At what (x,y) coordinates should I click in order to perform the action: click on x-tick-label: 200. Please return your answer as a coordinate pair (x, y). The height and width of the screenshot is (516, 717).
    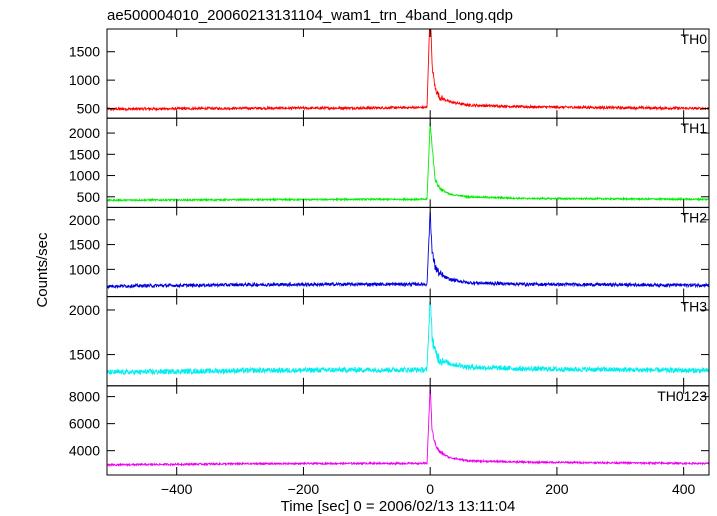
    Looking at the image, I should click on (557, 489).